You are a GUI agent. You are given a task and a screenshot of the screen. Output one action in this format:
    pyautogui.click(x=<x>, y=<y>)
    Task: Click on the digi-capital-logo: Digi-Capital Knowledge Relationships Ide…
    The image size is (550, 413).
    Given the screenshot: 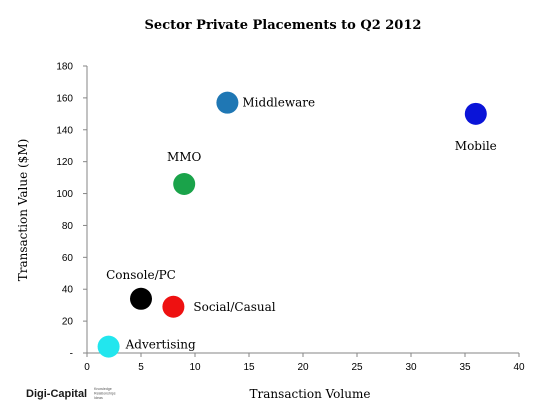 What is the action you would take?
    pyautogui.click(x=71, y=393)
    